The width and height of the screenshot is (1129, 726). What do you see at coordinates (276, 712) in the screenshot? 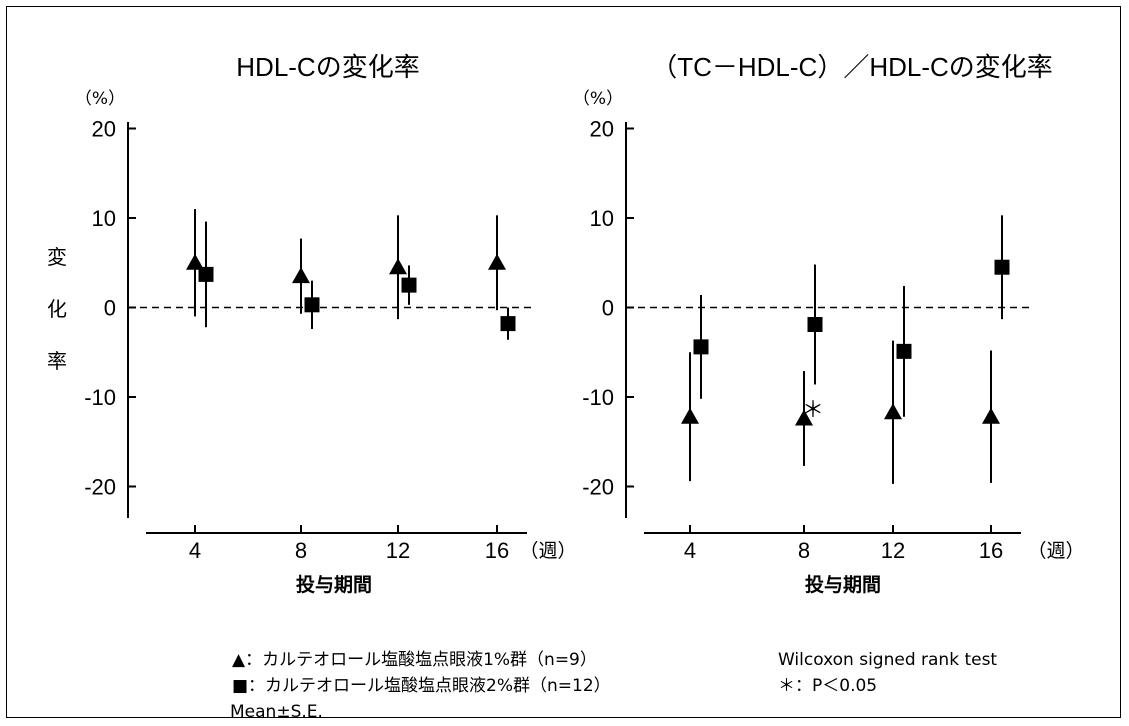
I see `legend-mean-se: Mean±S.E.` at bounding box center [276, 712].